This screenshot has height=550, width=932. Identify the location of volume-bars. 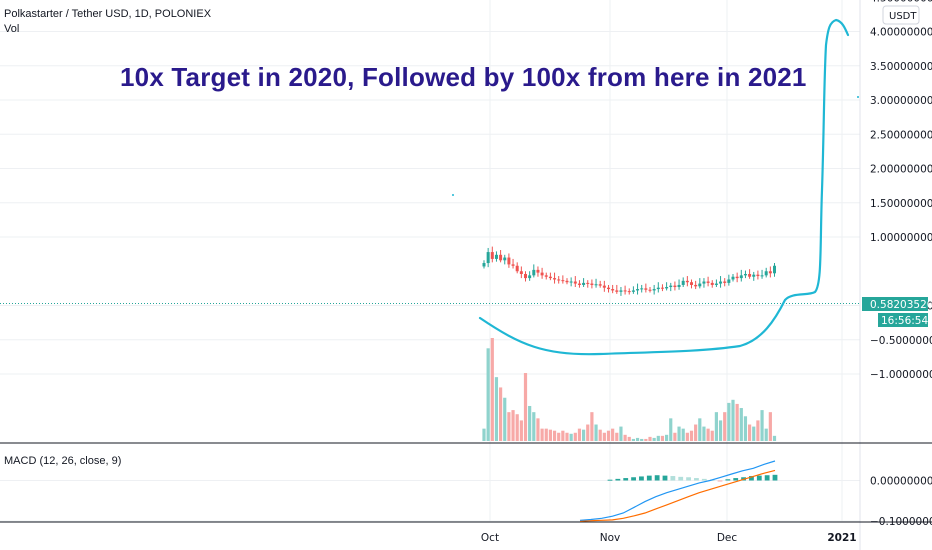
(629, 389).